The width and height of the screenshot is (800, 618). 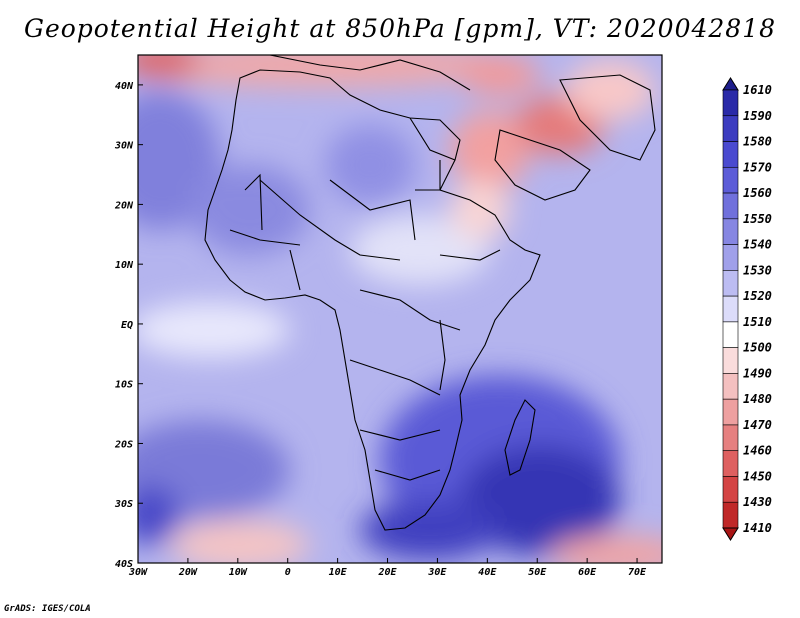 I want to click on lon-tick-label: 20W, so click(x=188, y=572).